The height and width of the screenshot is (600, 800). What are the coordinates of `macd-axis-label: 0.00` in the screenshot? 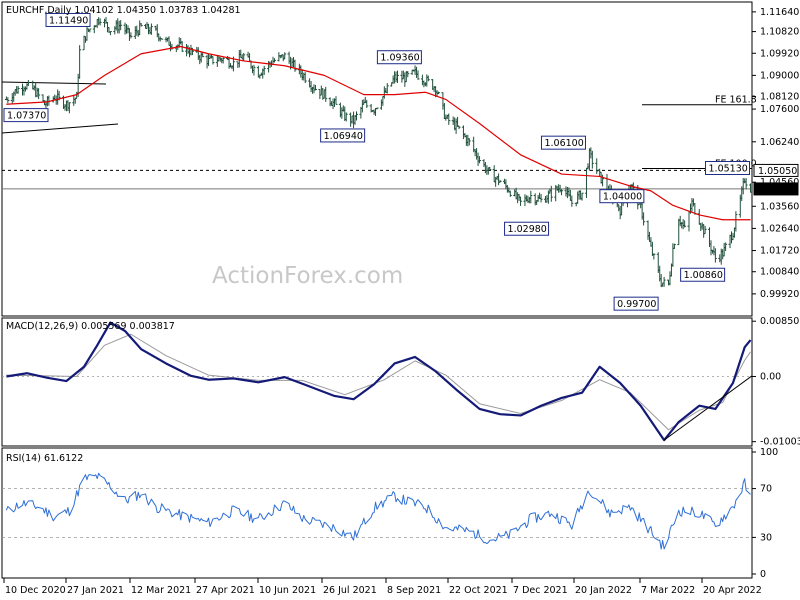 It's located at (770, 376).